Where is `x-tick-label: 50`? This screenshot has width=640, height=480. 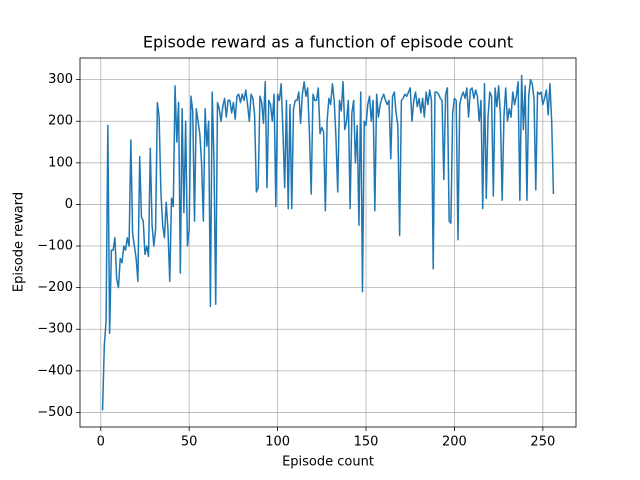
x-tick-label: 50 is located at coordinates (189, 442).